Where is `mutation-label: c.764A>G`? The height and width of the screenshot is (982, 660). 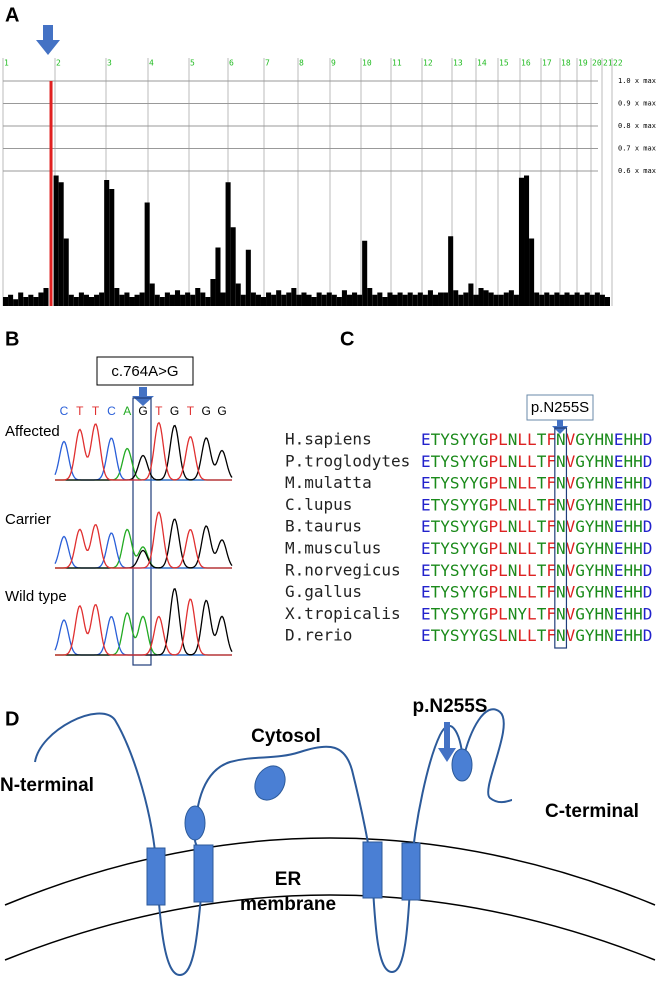 mutation-label: c.764A>G is located at coordinates (144, 371).